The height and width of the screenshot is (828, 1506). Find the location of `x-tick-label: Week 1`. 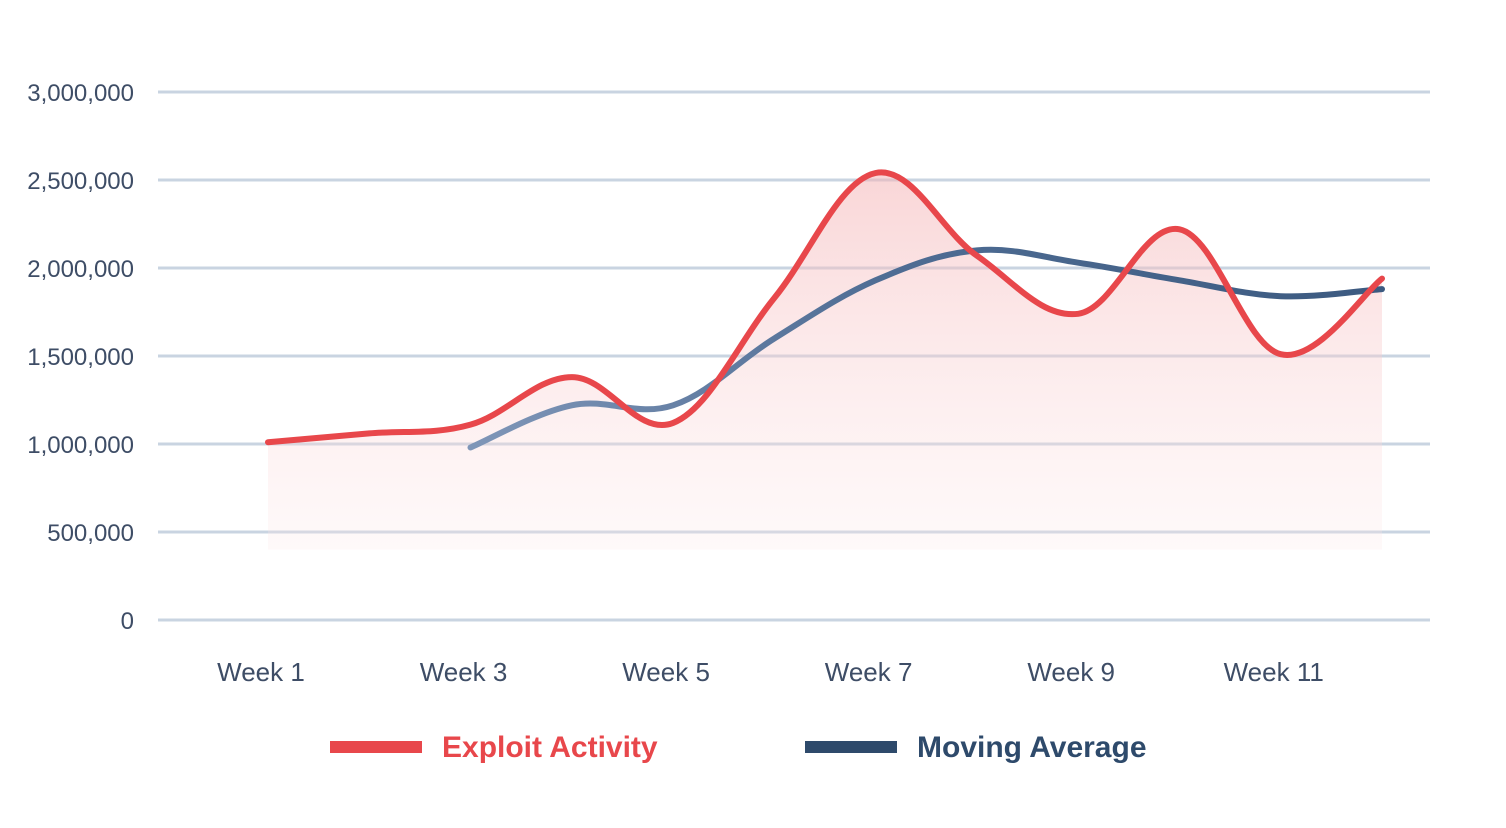

x-tick-label: Week 1 is located at coordinates (261, 672).